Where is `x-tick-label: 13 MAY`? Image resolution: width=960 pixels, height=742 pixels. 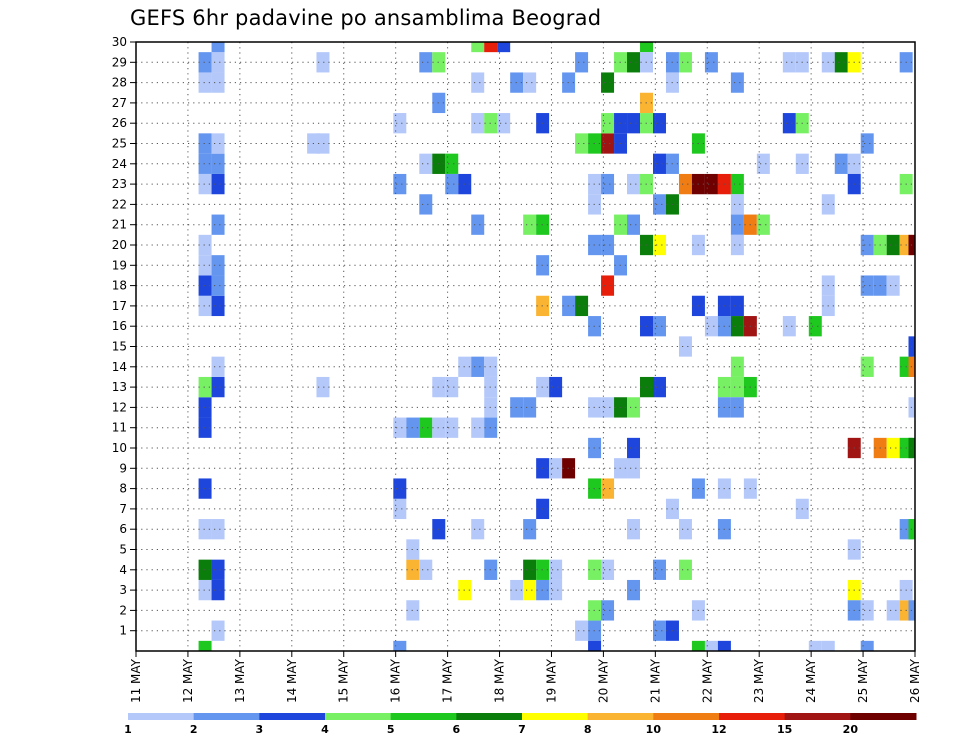 x-tick-label: 13 MAY is located at coordinates (240, 680).